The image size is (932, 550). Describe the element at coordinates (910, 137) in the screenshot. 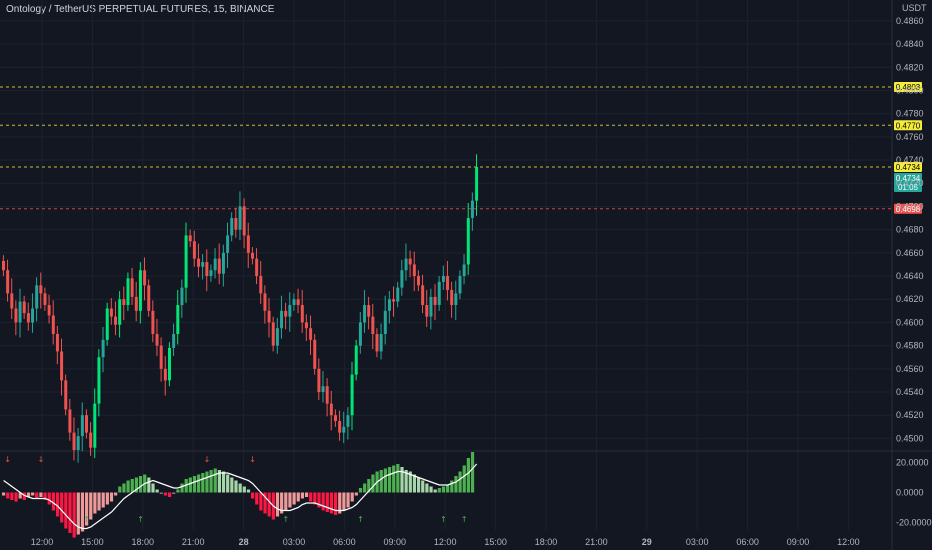

I see `price-tick-label: 0.4760` at that location.